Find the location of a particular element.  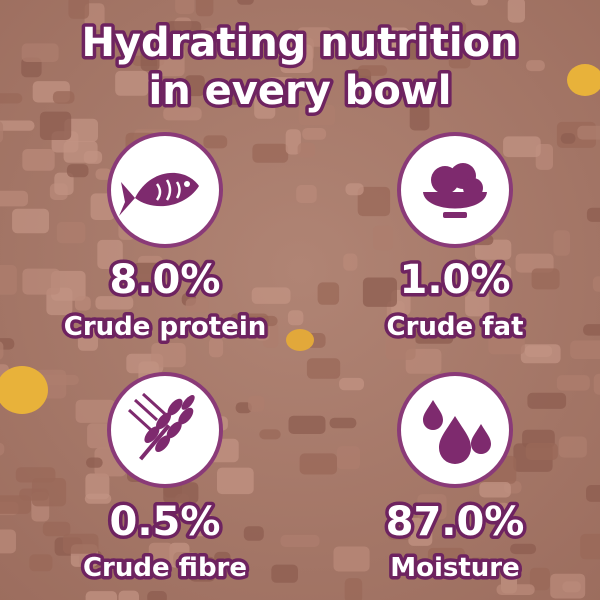

item-label: Moisture is located at coordinates (455, 568).